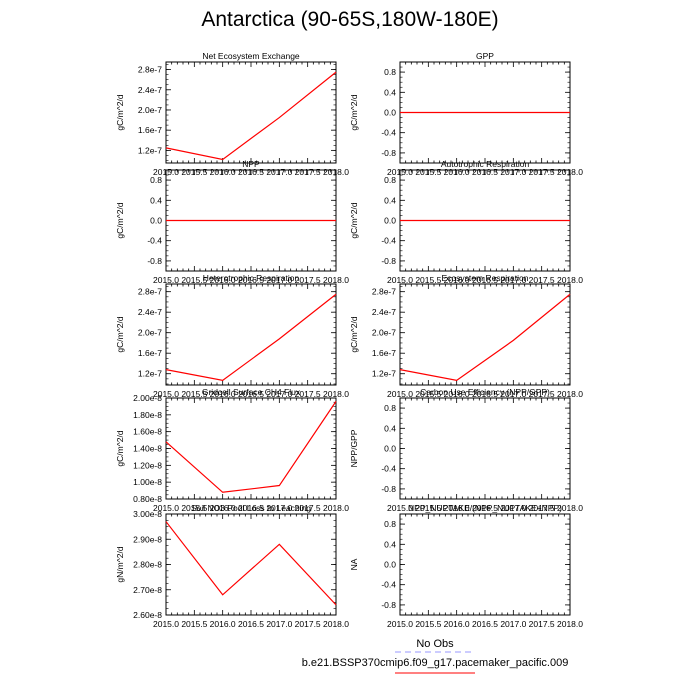  I want to click on y-tick-label: 1.60e-8, so click(147, 432).